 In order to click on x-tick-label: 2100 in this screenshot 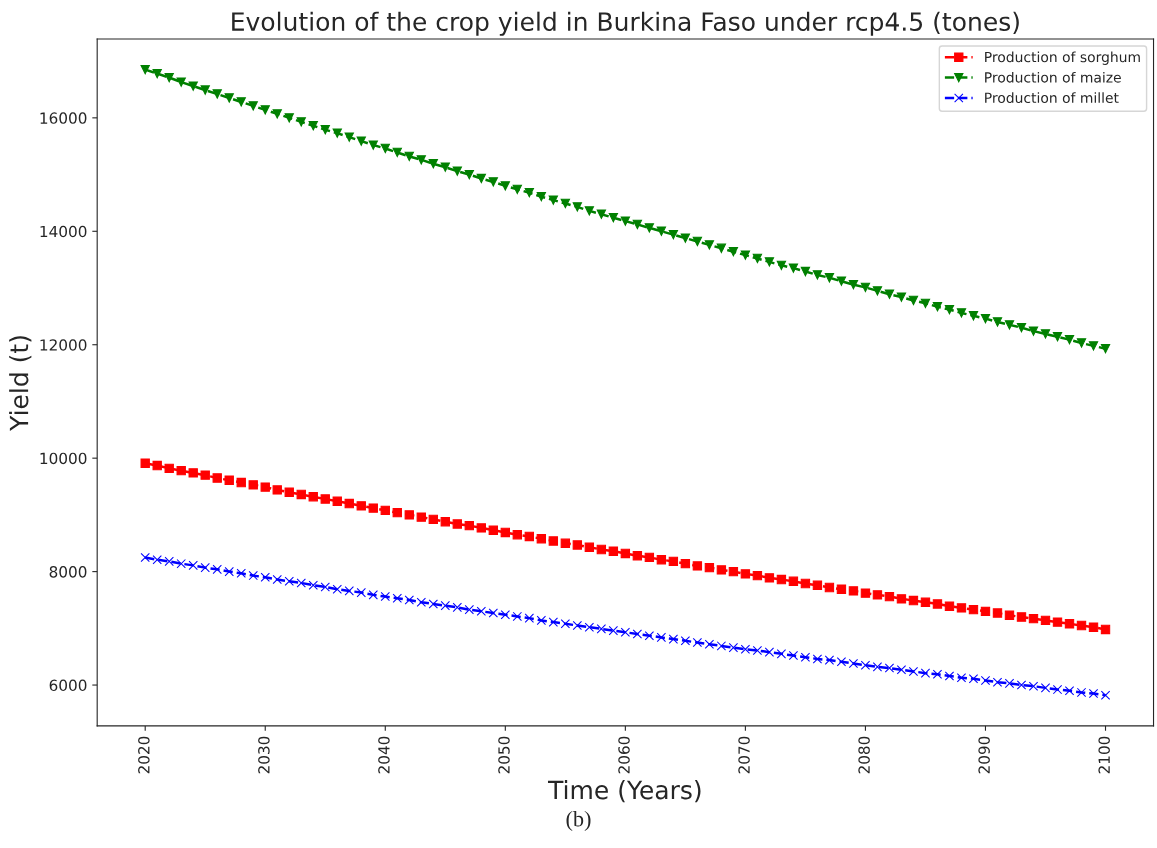, I will do `click(1104, 755)`.